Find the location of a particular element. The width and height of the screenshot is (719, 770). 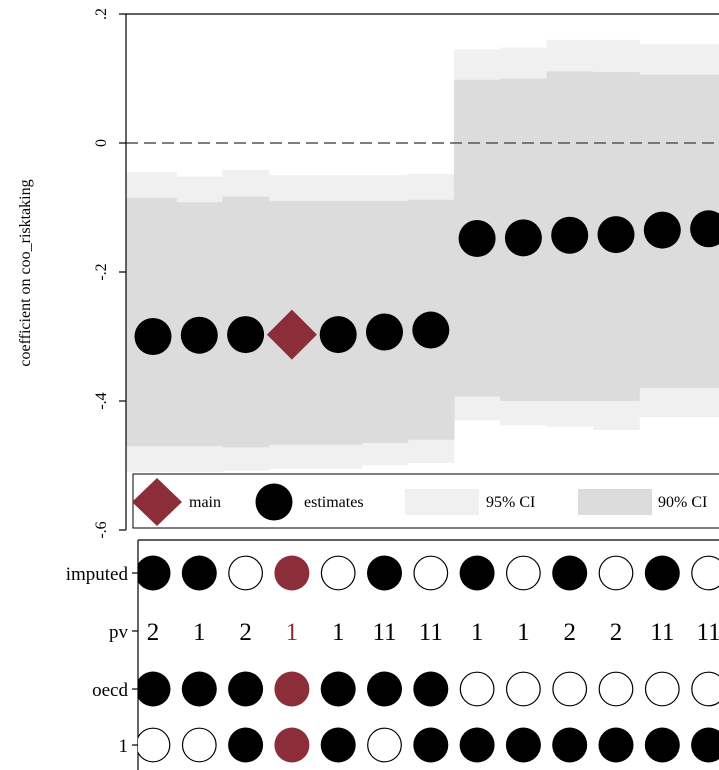

y-tick-label: -.2 is located at coordinates (101, 271).